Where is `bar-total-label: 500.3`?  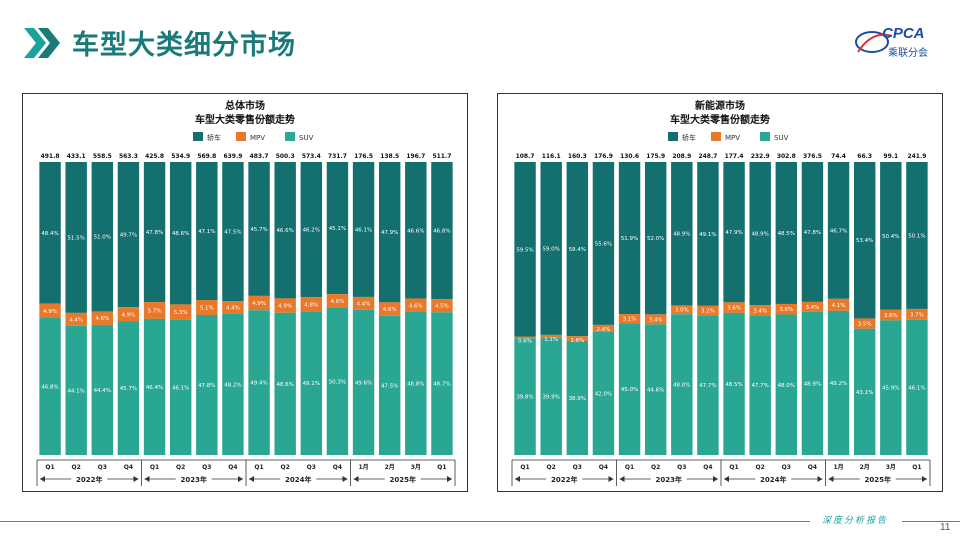
bar-total-label: 500.3 is located at coordinates (285, 156).